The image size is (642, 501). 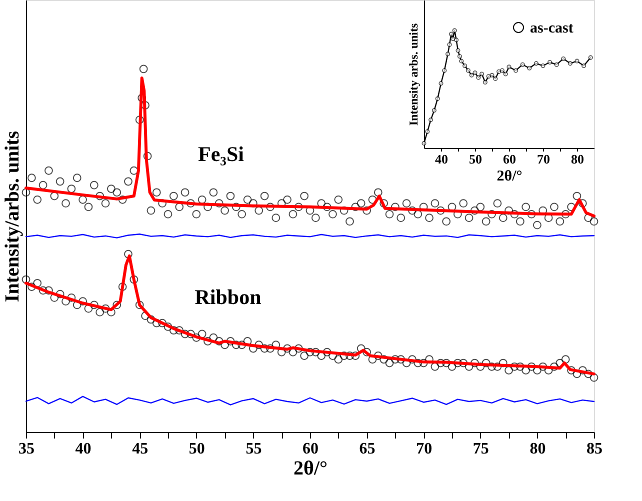 I want to click on x-tick-label: 55, so click(x=254, y=449).